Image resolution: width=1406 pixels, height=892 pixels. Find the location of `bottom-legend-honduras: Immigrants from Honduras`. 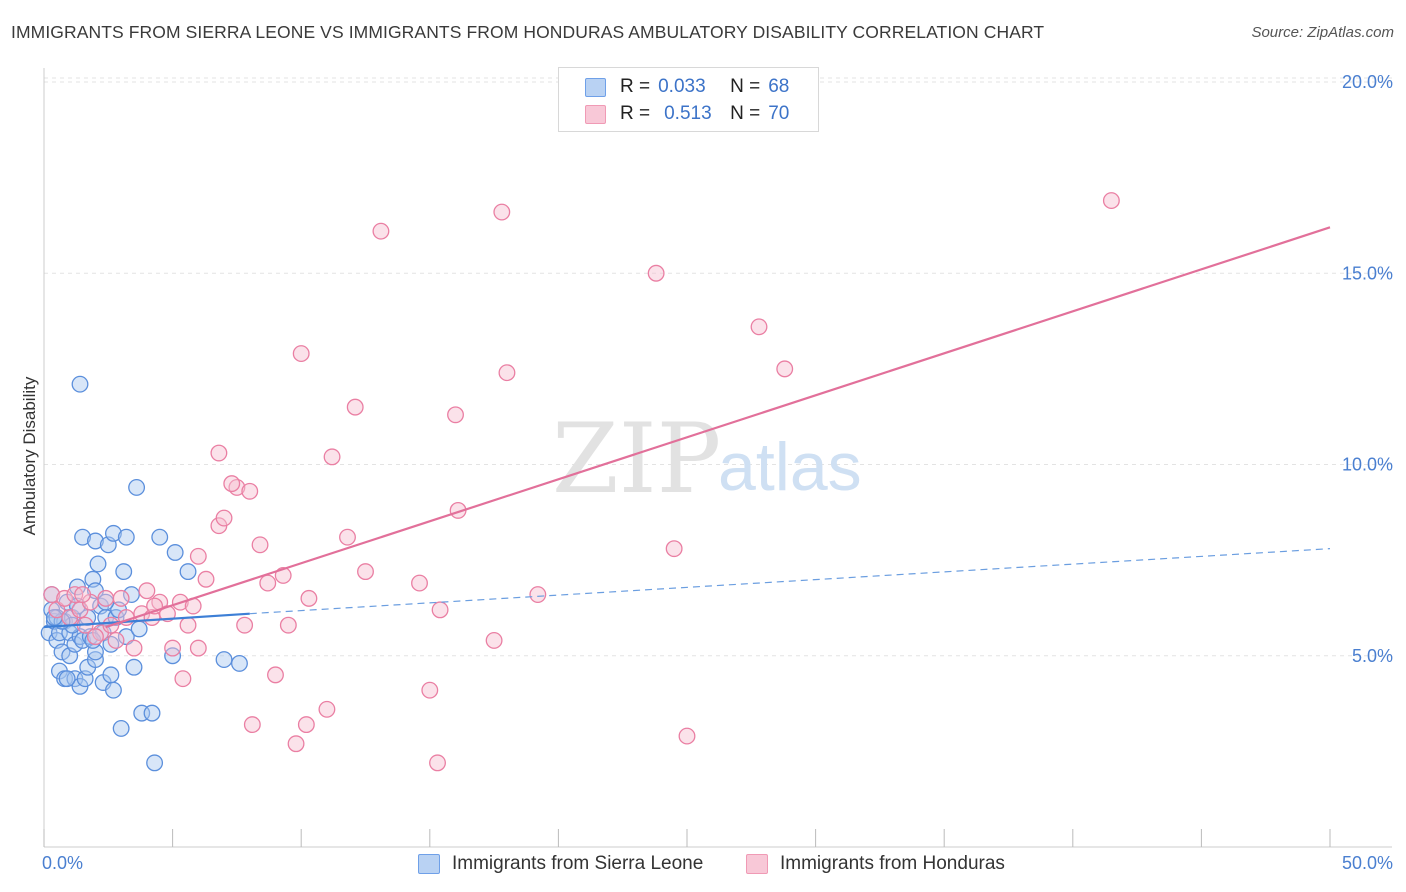

bottom-legend-honduras: Immigrants from Honduras is located at coordinates (875, 864).